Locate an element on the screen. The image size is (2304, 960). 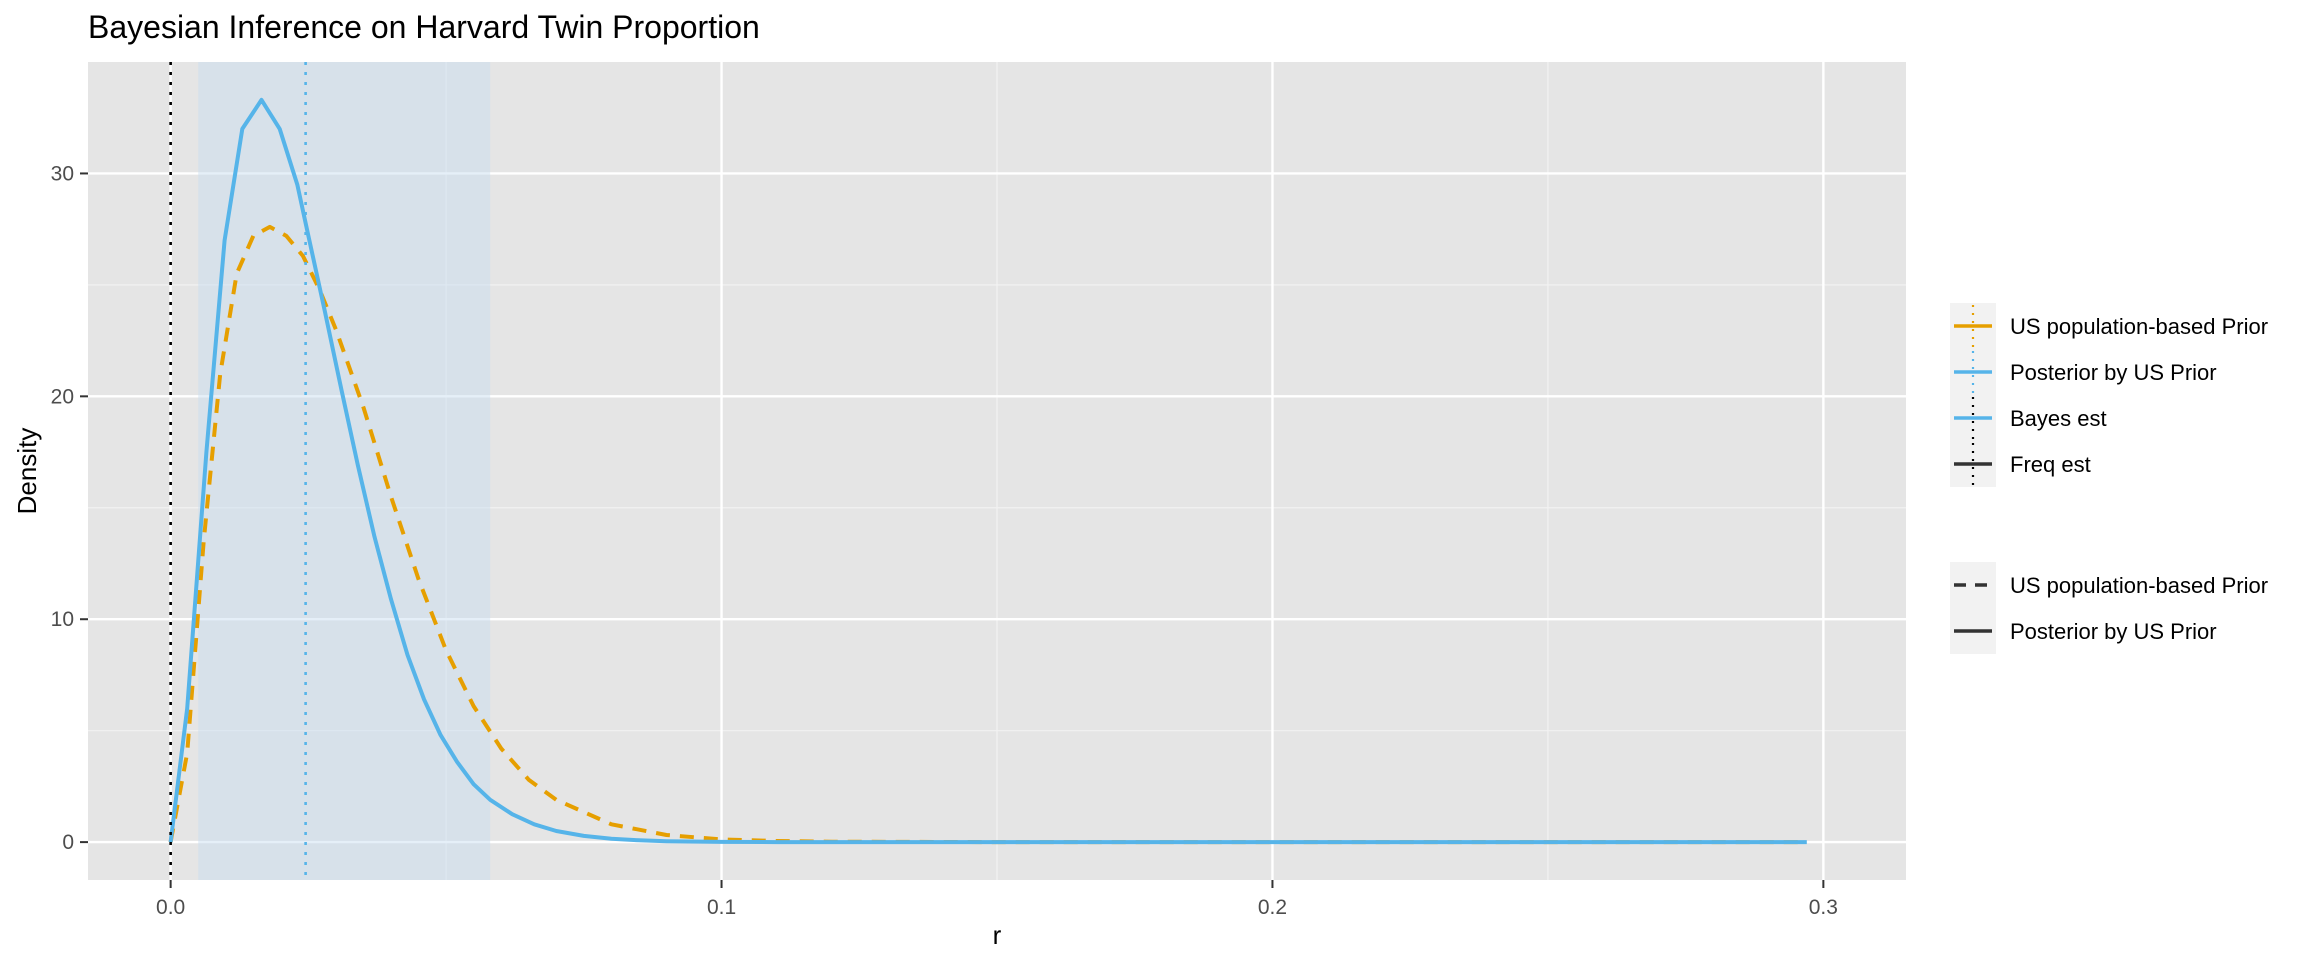
credible-interval-band is located at coordinates (344, 471).